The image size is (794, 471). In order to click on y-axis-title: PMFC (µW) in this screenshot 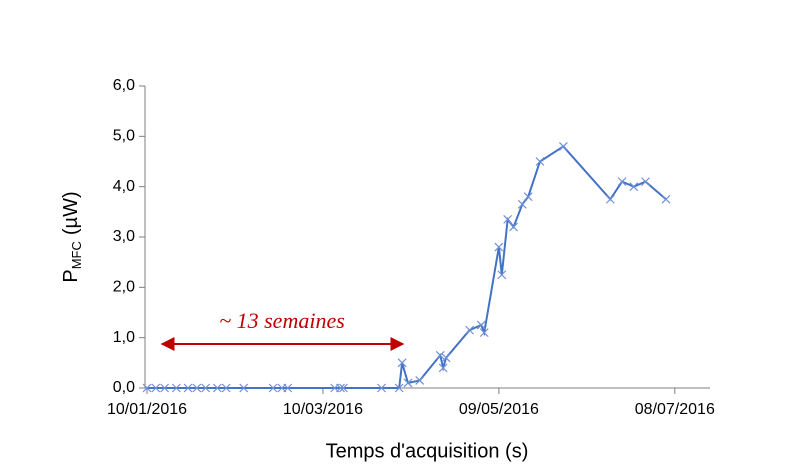, I will do `click(72, 236)`.